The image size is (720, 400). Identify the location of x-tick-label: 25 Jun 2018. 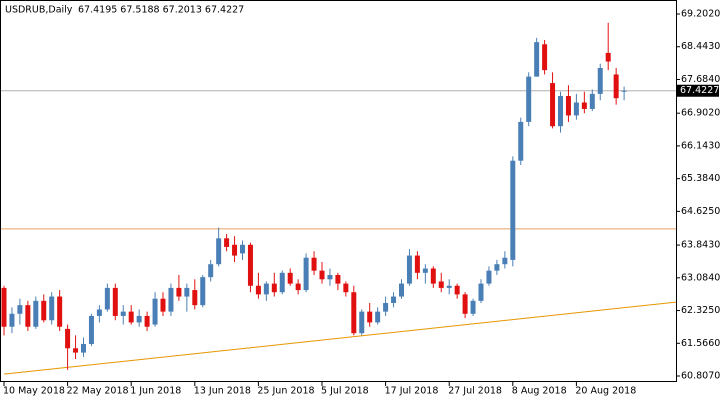
(285, 391).